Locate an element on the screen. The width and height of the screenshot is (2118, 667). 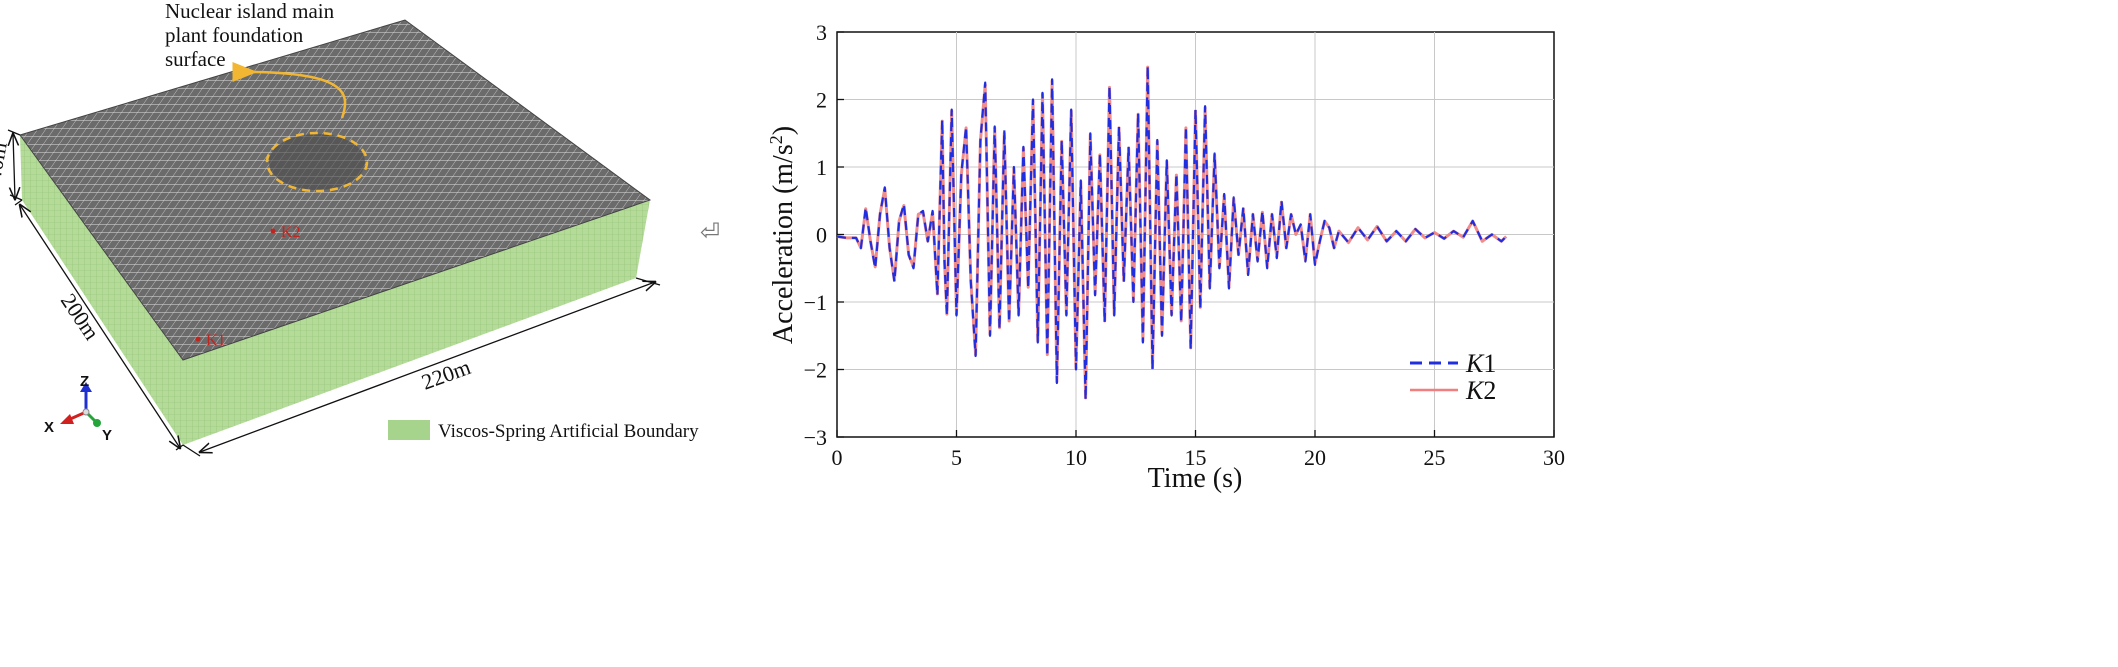
x-ticks: 0 5 10 15 20 25 30 is located at coordinates (1198, 450).